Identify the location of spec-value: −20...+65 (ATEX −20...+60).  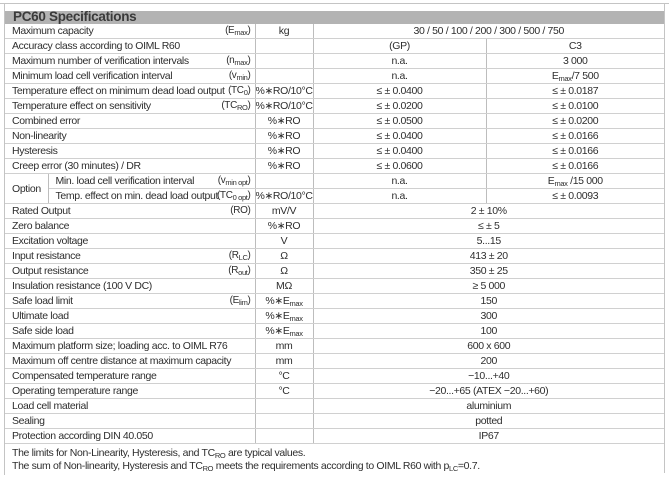
(489, 391).